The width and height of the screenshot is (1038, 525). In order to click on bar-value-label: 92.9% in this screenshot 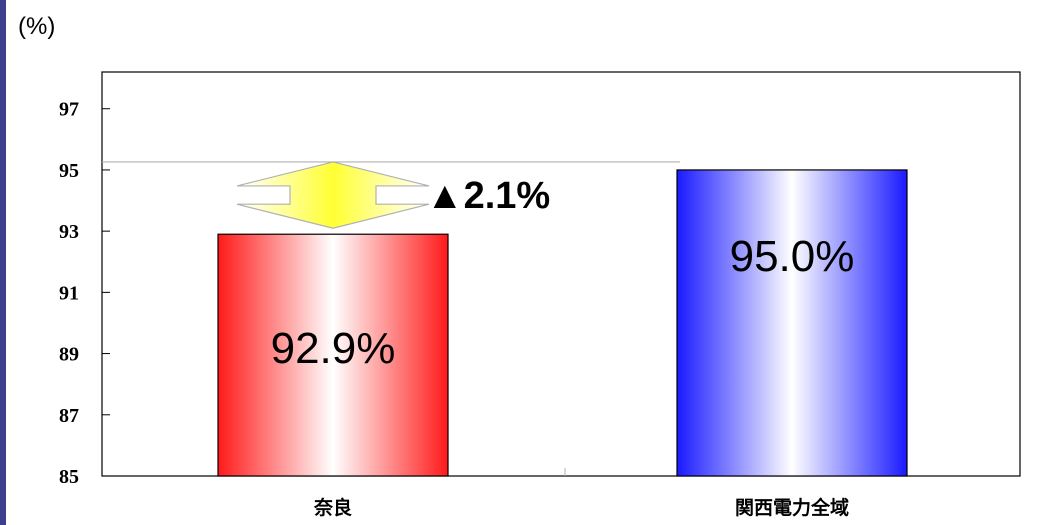, I will do `click(333, 348)`.